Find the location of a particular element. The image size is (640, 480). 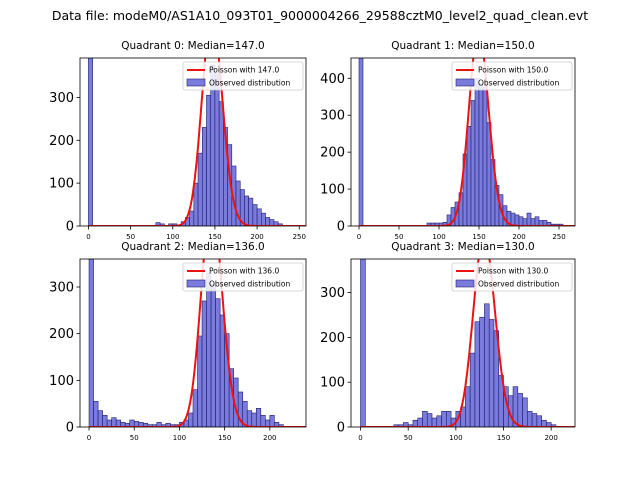

legend: Poisson with 150.0 Observed distribution is located at coordinates (512, 76).